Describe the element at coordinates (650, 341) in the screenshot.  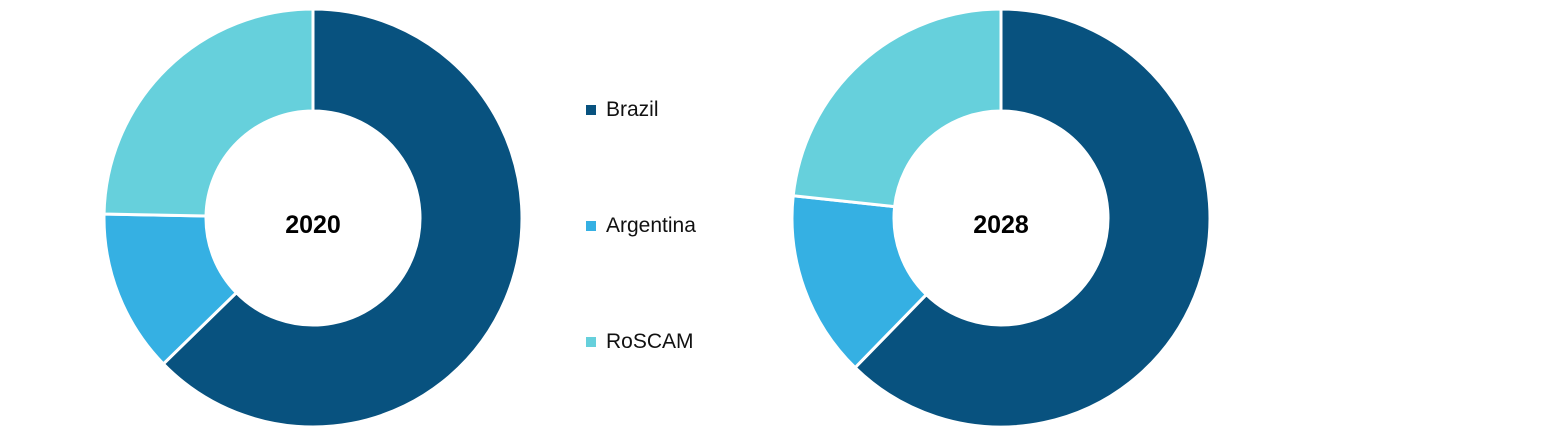
I see `legend-label-roscam: RoSCAM` at that location.